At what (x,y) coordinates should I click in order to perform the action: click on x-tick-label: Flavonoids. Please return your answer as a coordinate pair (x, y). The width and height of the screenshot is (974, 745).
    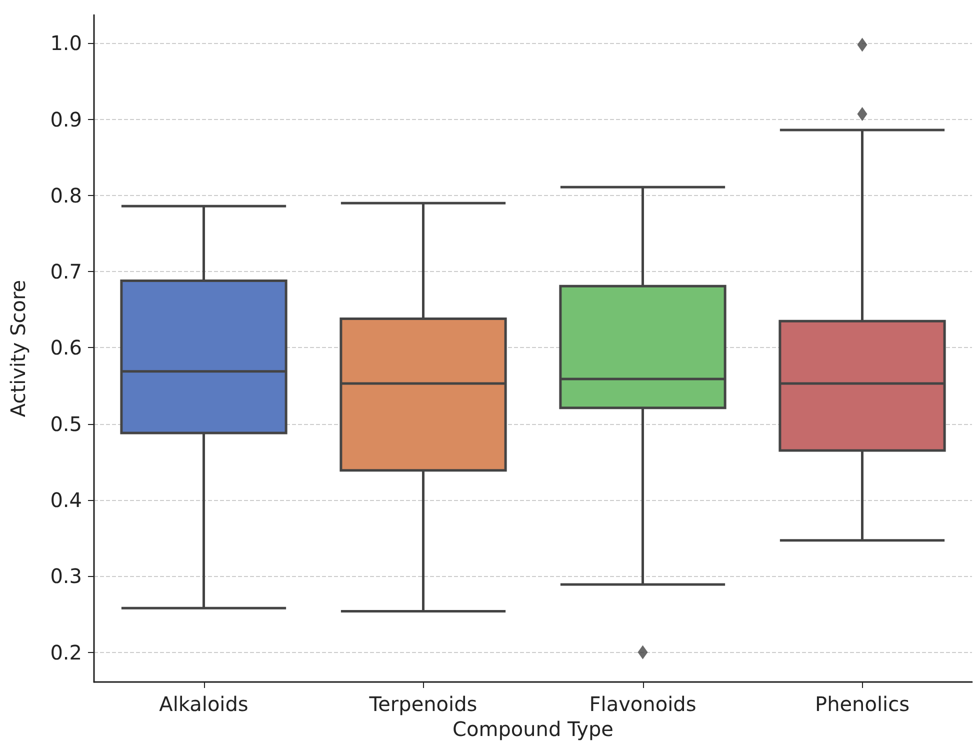
    Looking at the image, I should click on (642, 704).